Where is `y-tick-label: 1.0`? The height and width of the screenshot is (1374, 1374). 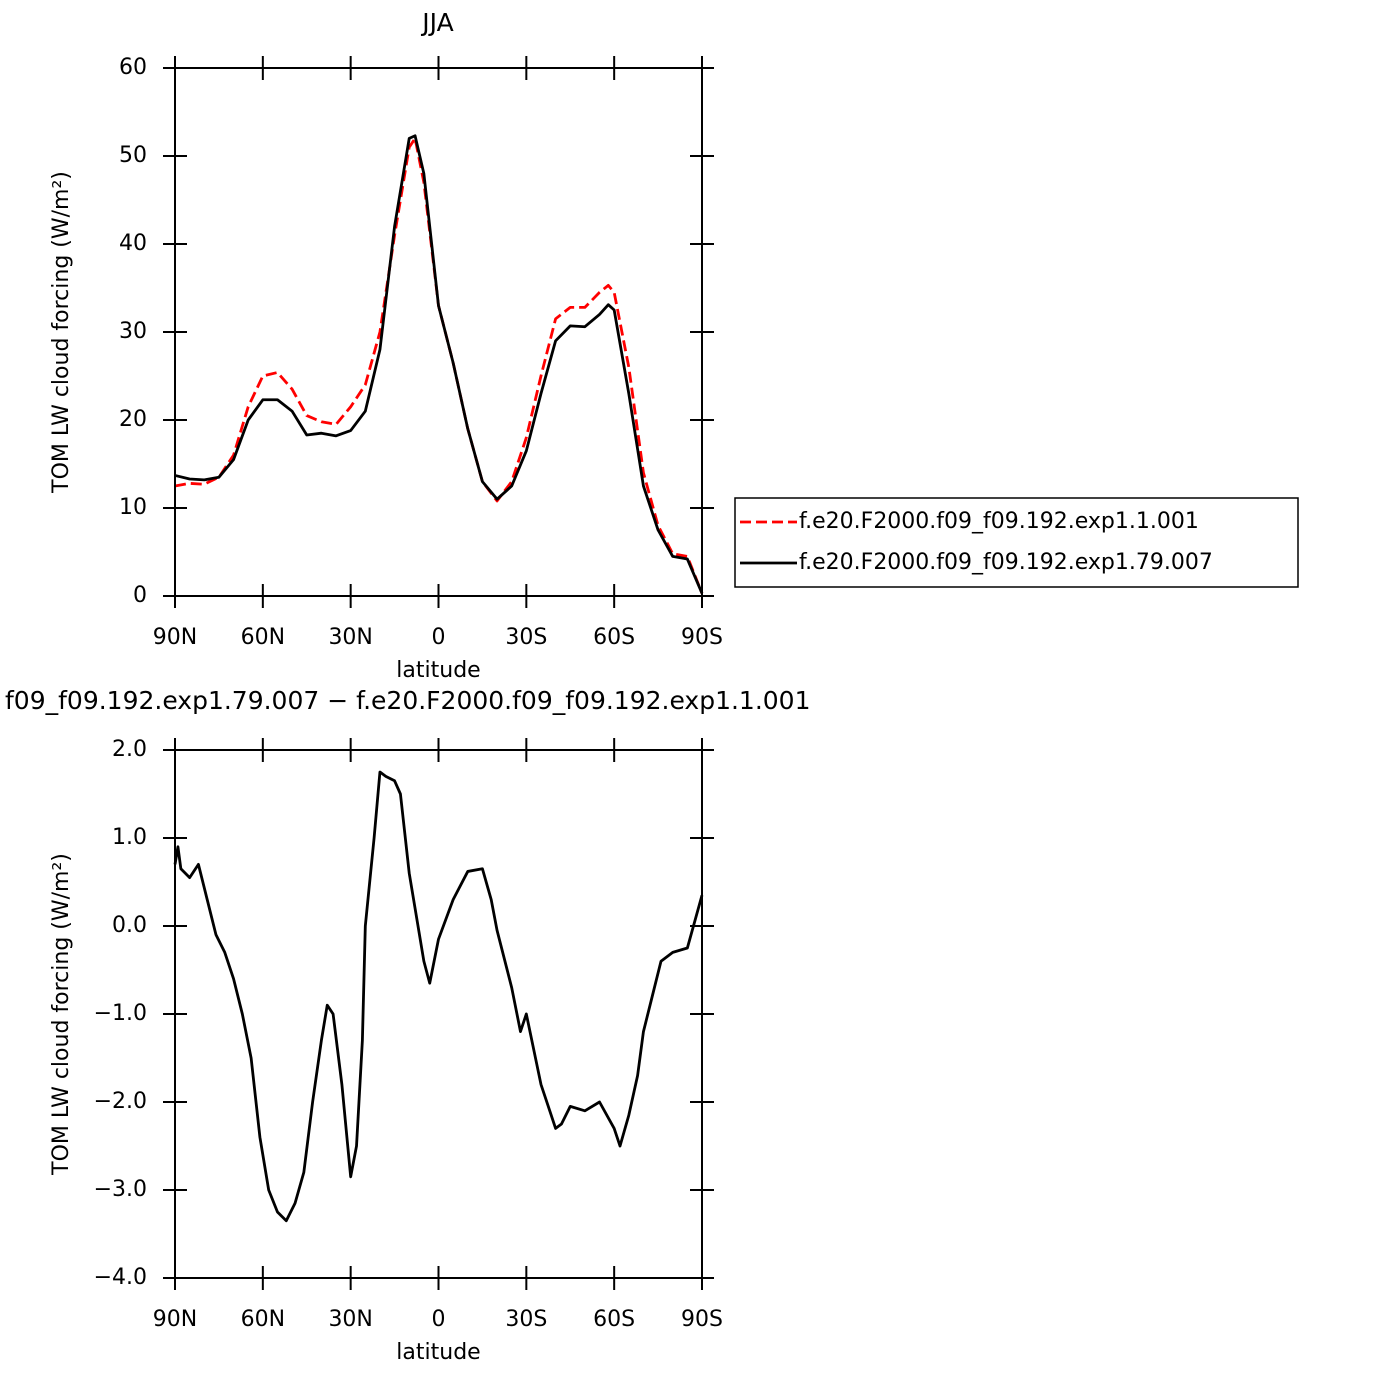
y-tick-label: 1.0 is located at coordinates (129, 837).